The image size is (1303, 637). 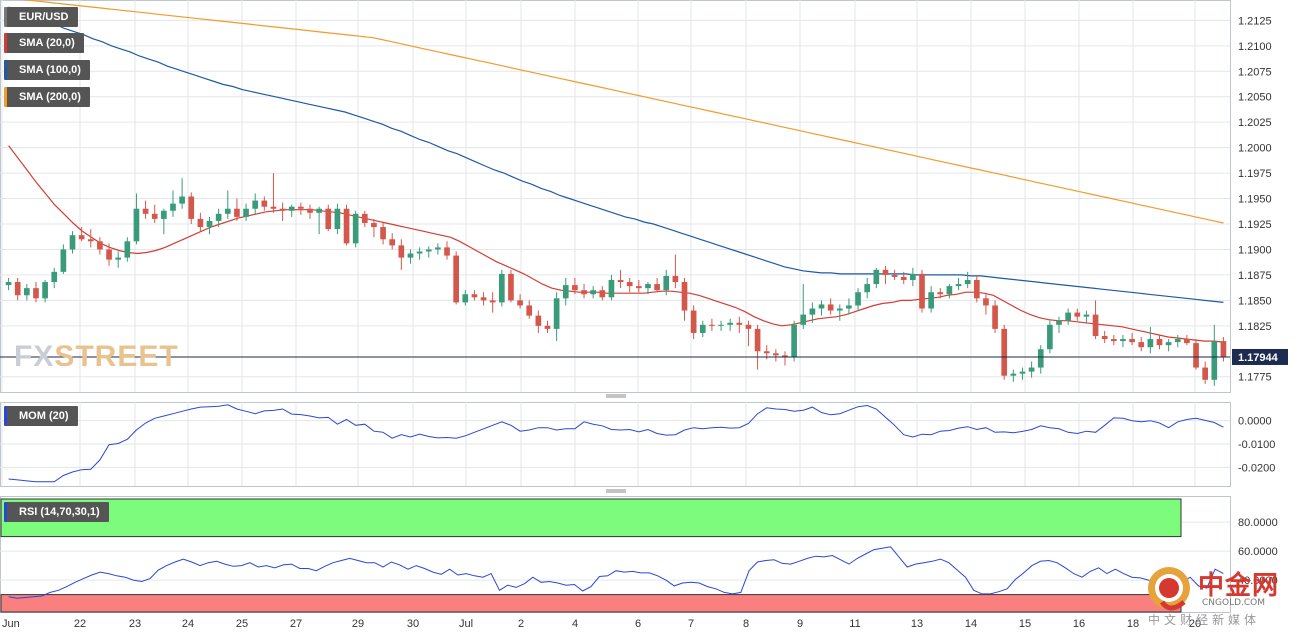 I want to click on time-tick-label: 8, so click(x=746, y=624).